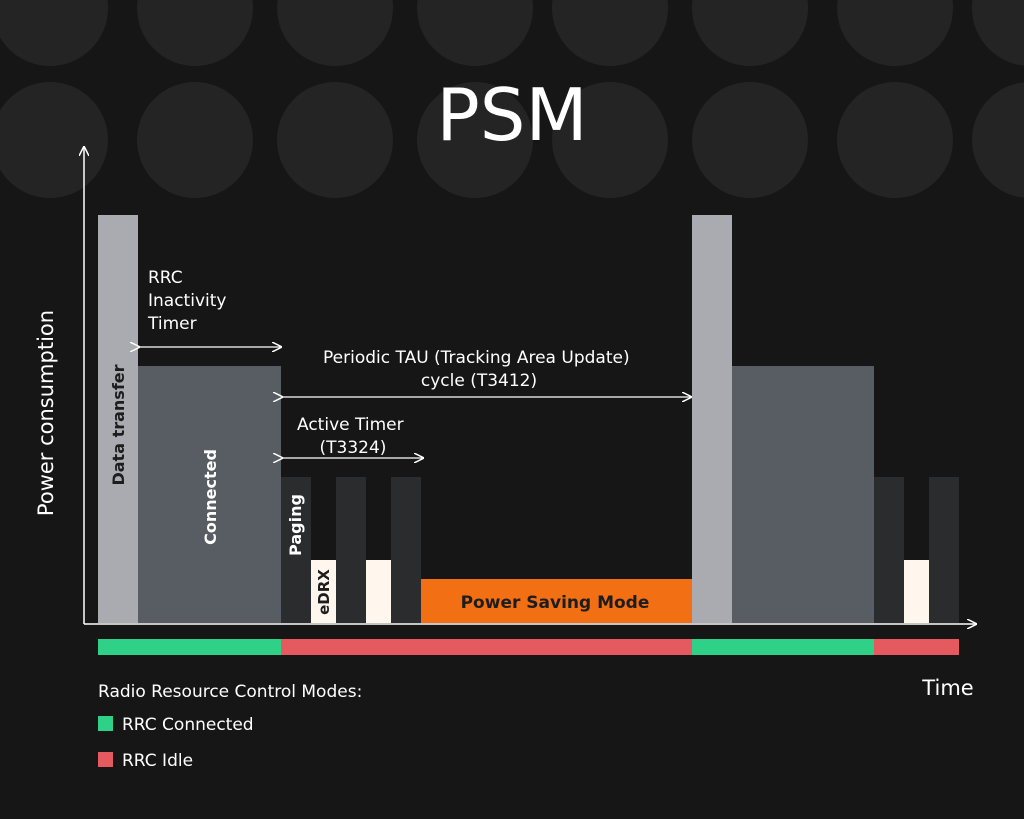 This screenshot has width=1024, height=819. Describe the element at coordinates (157, 761) in the screenshot. I see `legend-label-rrc-idle: RRC Idle` at that location.